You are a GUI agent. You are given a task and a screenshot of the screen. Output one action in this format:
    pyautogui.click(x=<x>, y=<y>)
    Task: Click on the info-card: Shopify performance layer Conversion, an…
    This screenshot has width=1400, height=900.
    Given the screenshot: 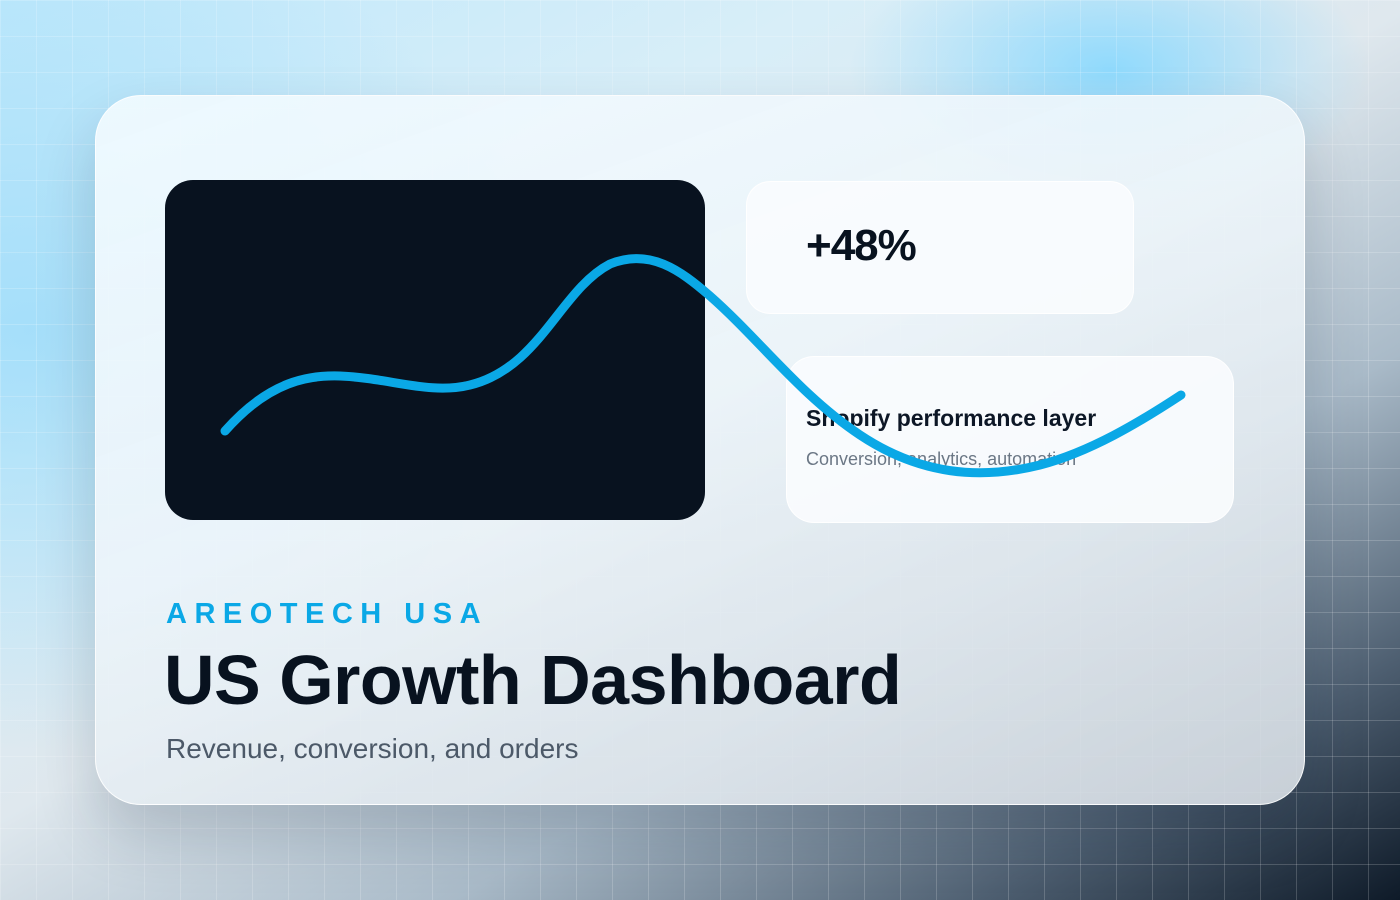 What is the action you would take?
    pyautogui.click(x=1010, y=439)
    